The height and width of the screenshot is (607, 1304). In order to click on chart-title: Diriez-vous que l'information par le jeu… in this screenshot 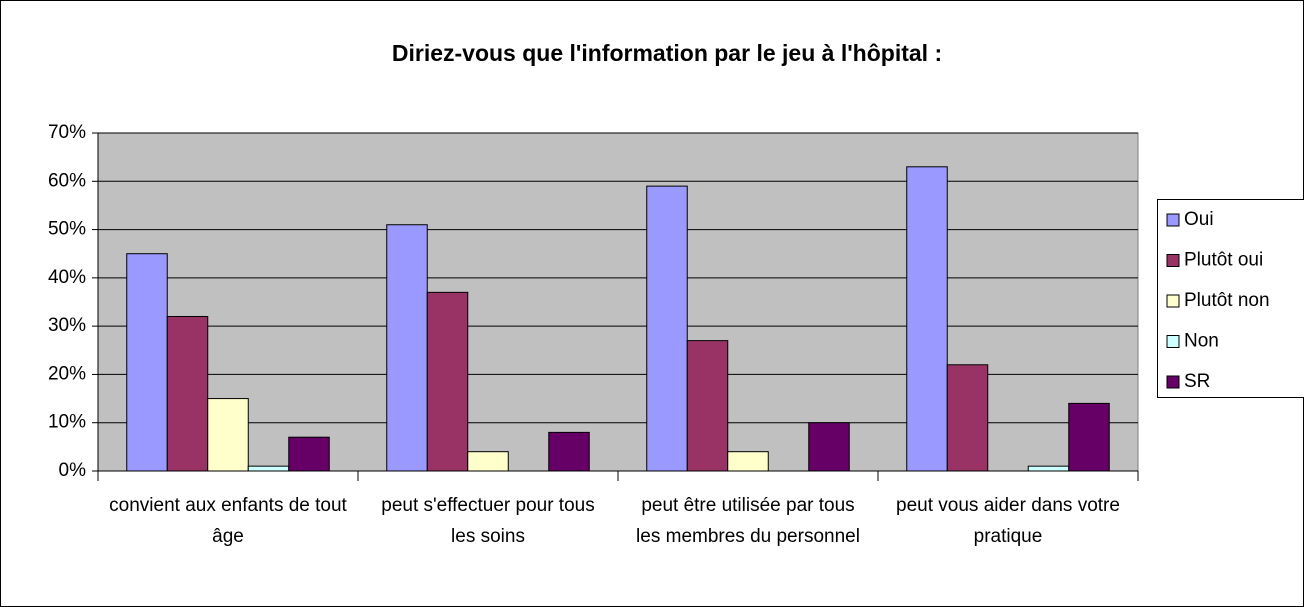, I will do `click(667, 53)`.